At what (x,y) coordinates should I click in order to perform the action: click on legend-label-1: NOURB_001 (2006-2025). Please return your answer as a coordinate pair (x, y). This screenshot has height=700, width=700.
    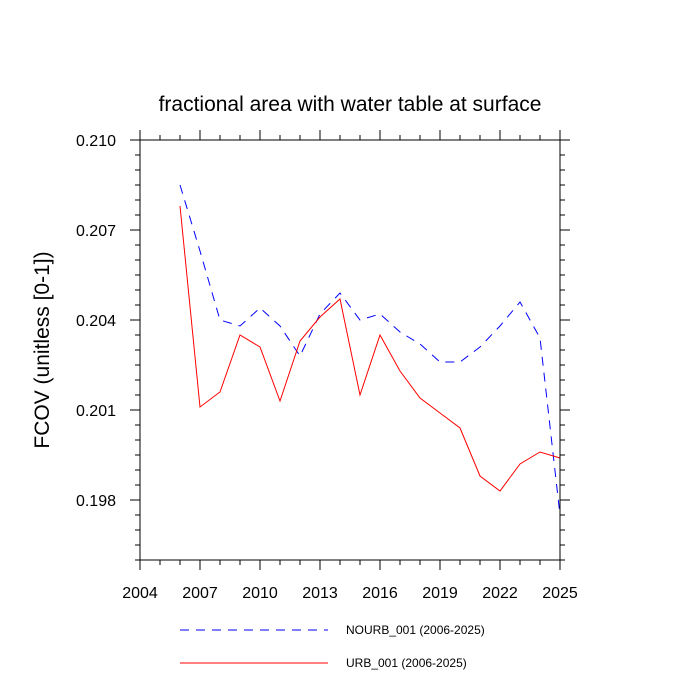
    Looking at the image, I should click on (415, 630).